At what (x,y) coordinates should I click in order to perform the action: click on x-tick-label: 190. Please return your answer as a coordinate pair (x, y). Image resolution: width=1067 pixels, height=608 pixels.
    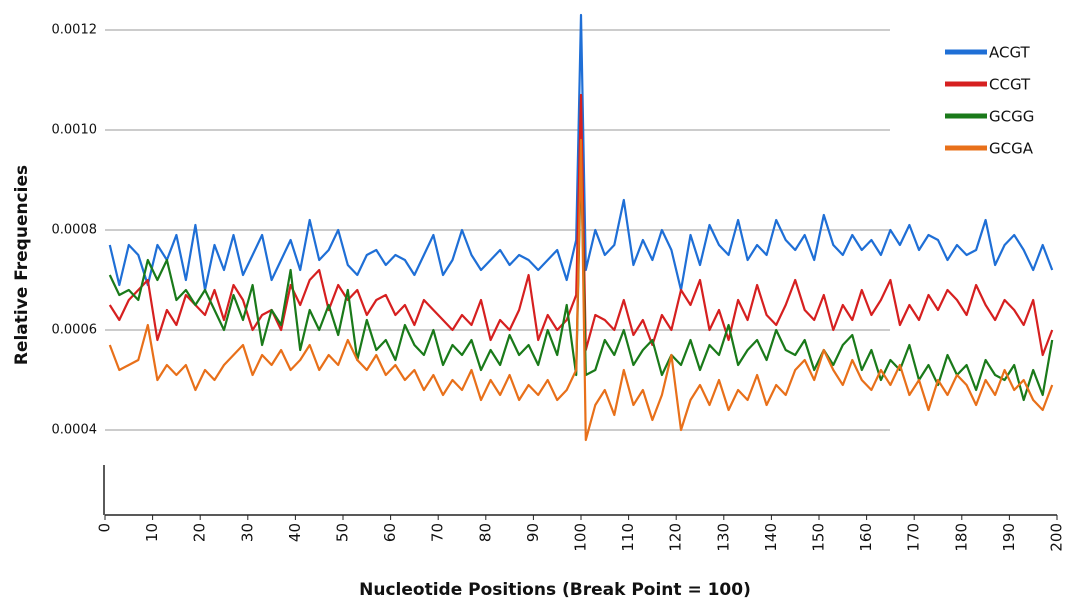
    Looking at the image, I should click on (1009, 537).